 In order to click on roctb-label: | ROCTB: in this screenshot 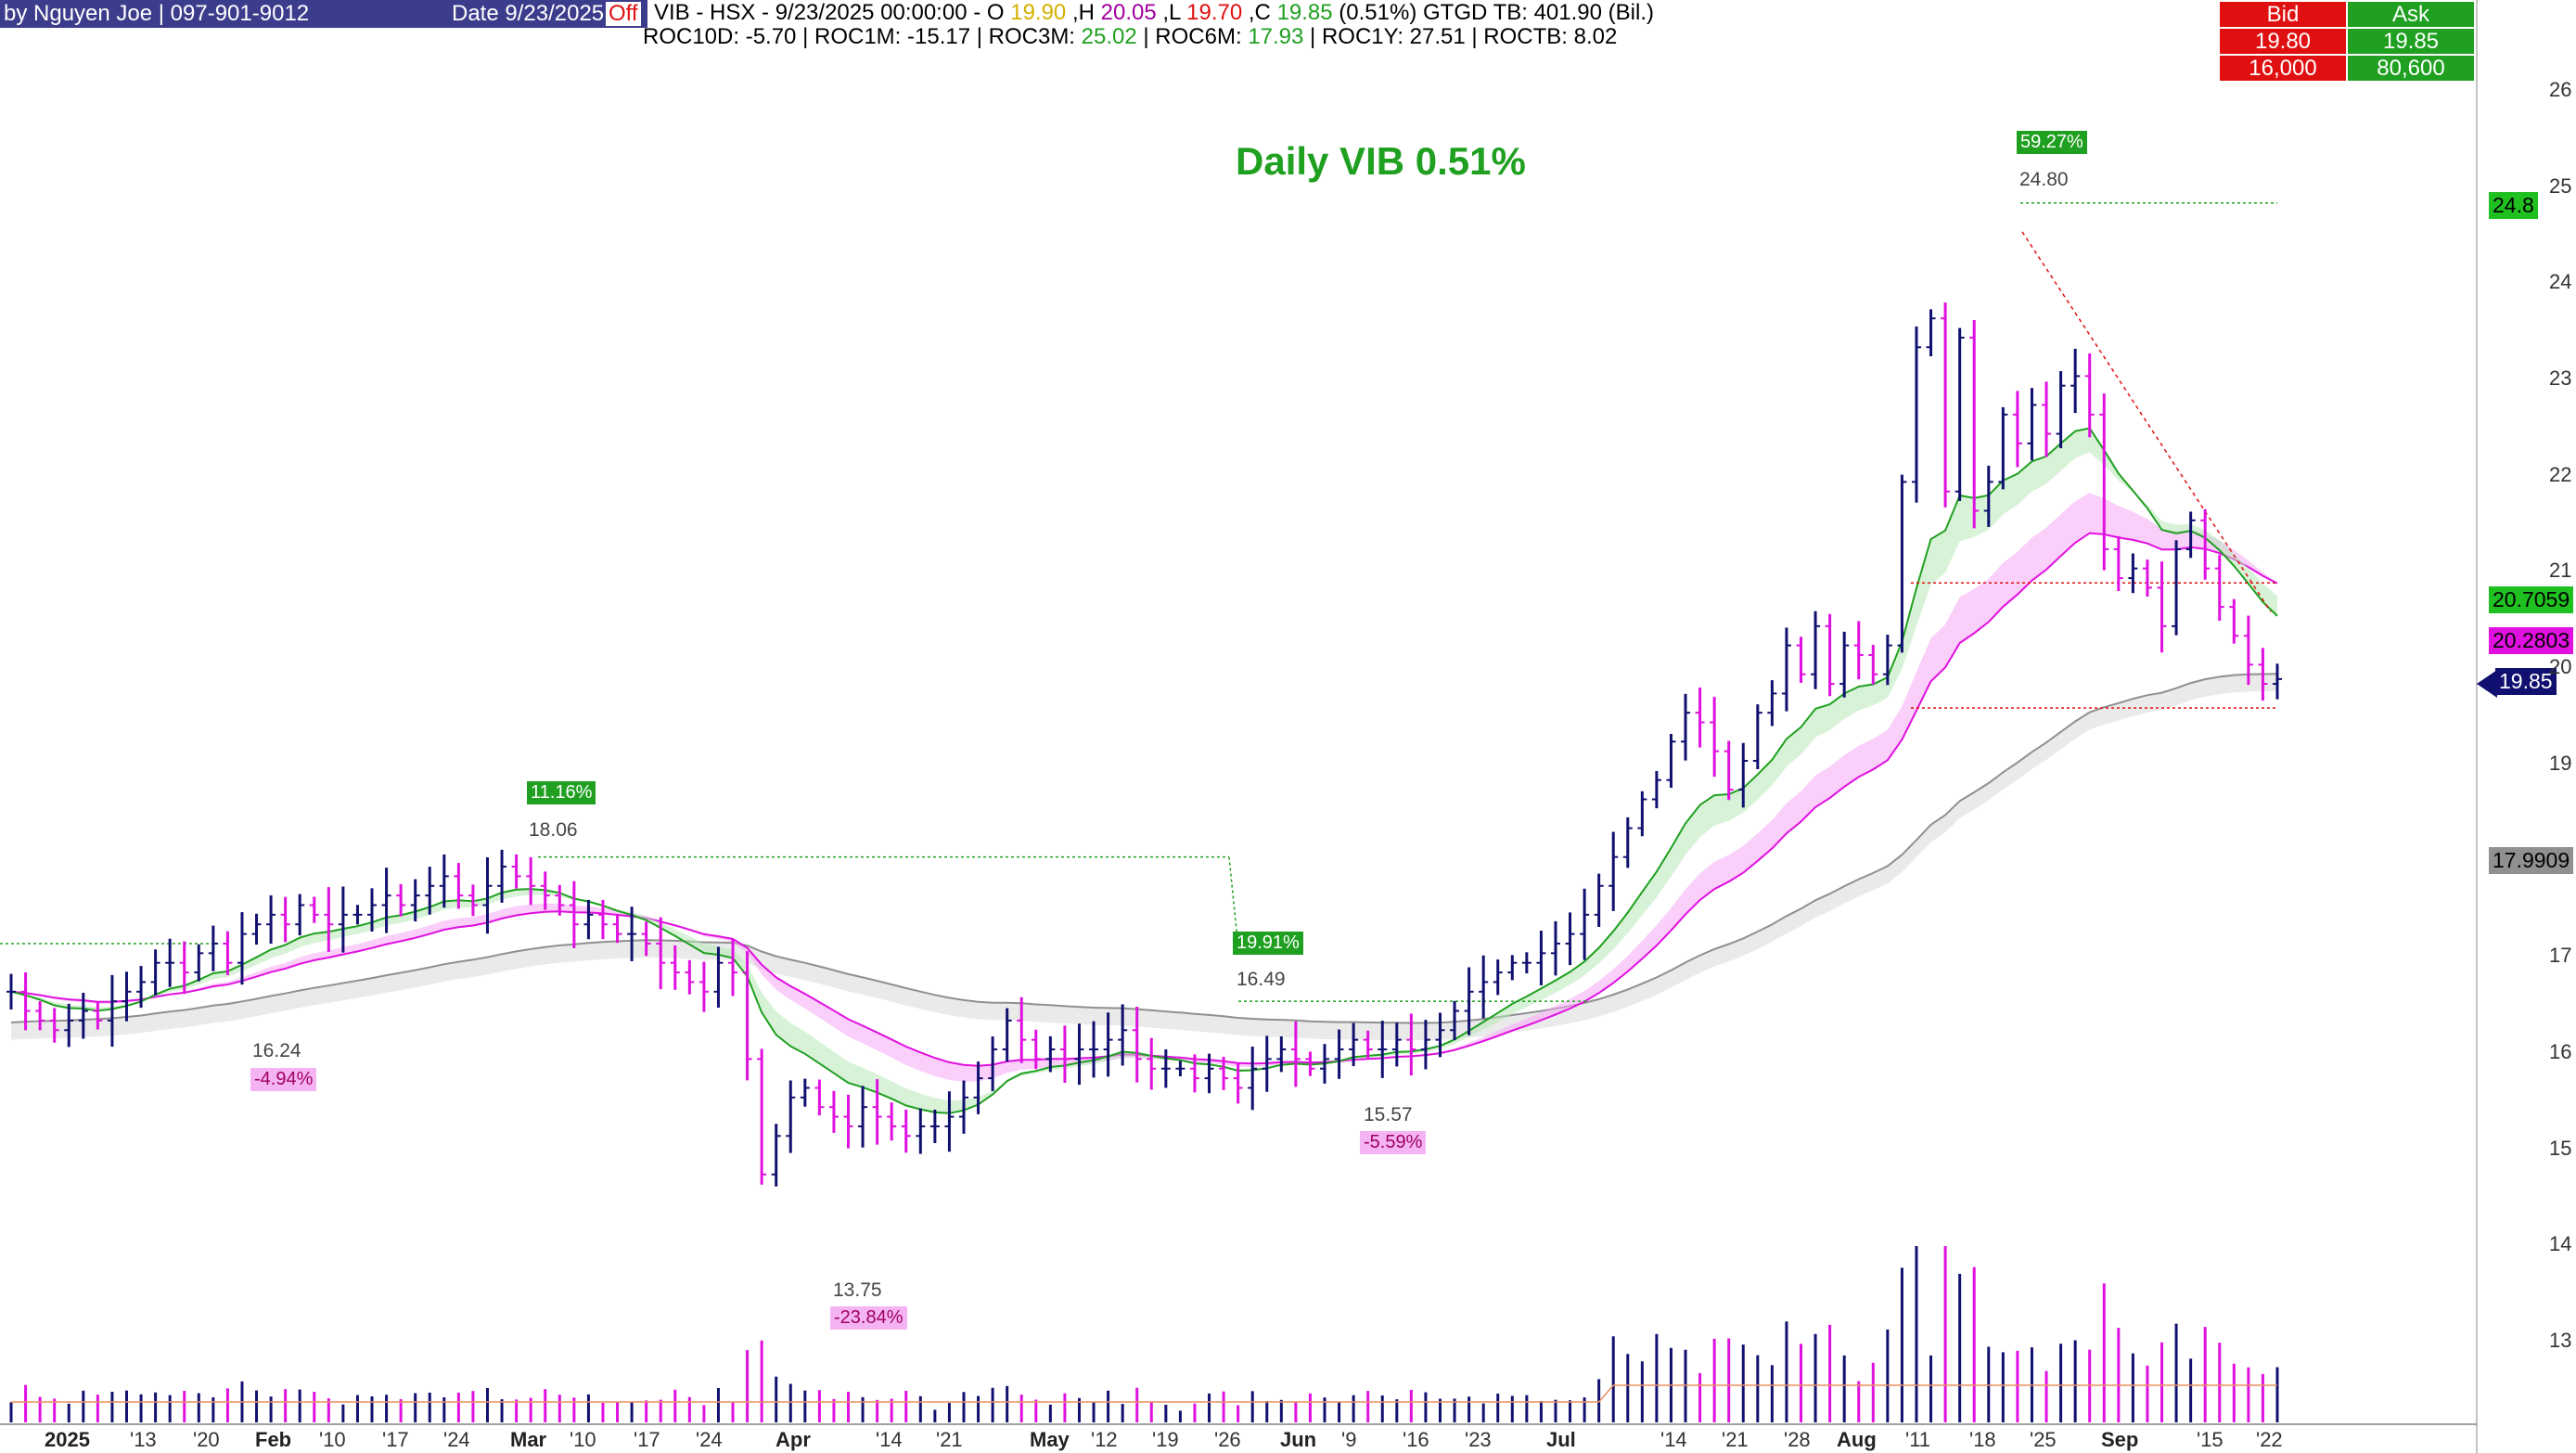, I will do `click(1519, 36)`.